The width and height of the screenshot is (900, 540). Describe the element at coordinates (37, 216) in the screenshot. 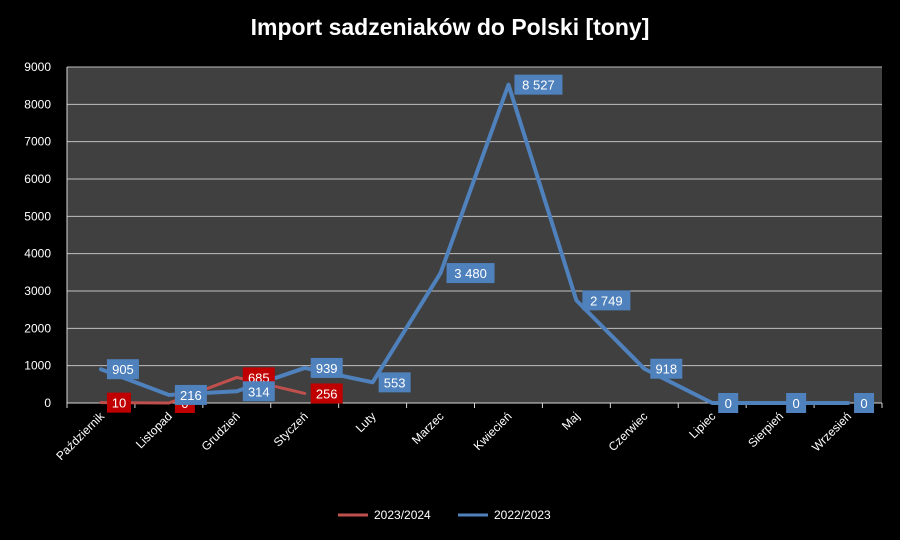

I see `y-tick-label: 5000` at that location.